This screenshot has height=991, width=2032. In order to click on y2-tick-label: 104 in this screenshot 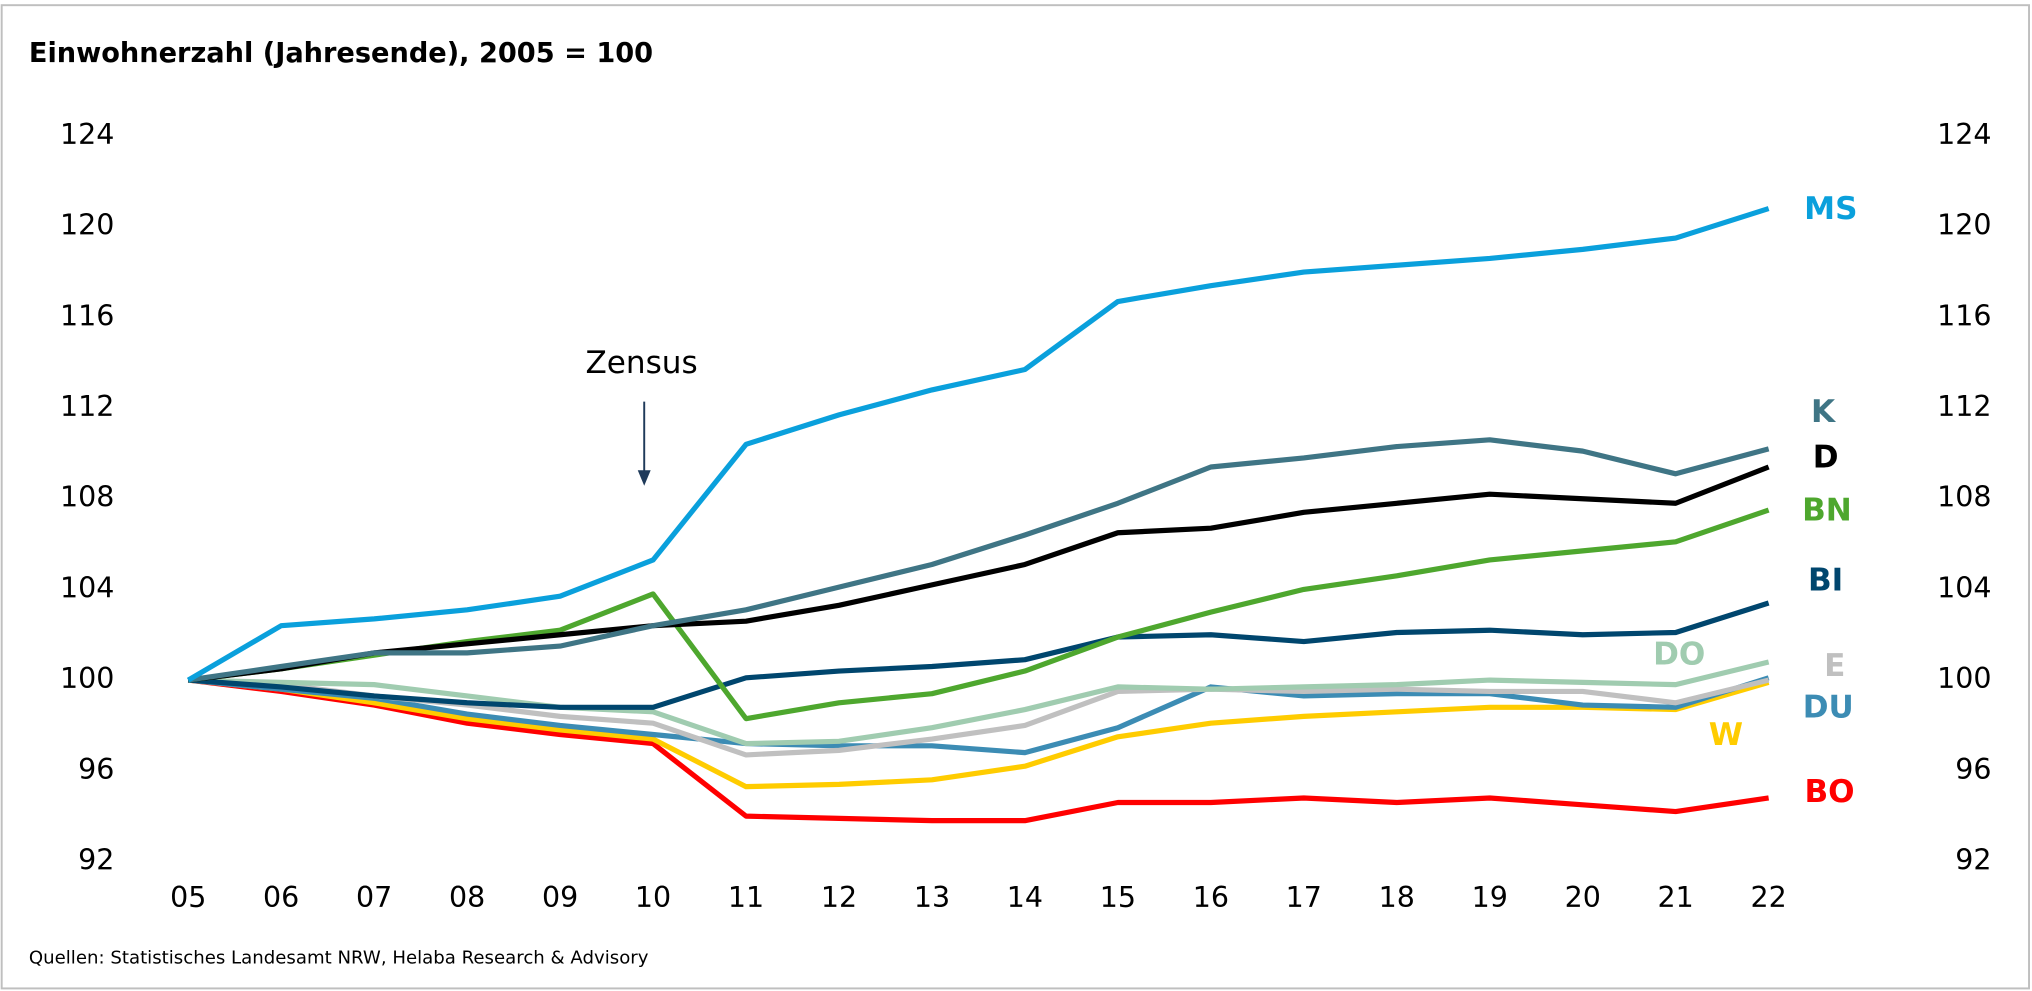, I will do `click(1964, 587)`.